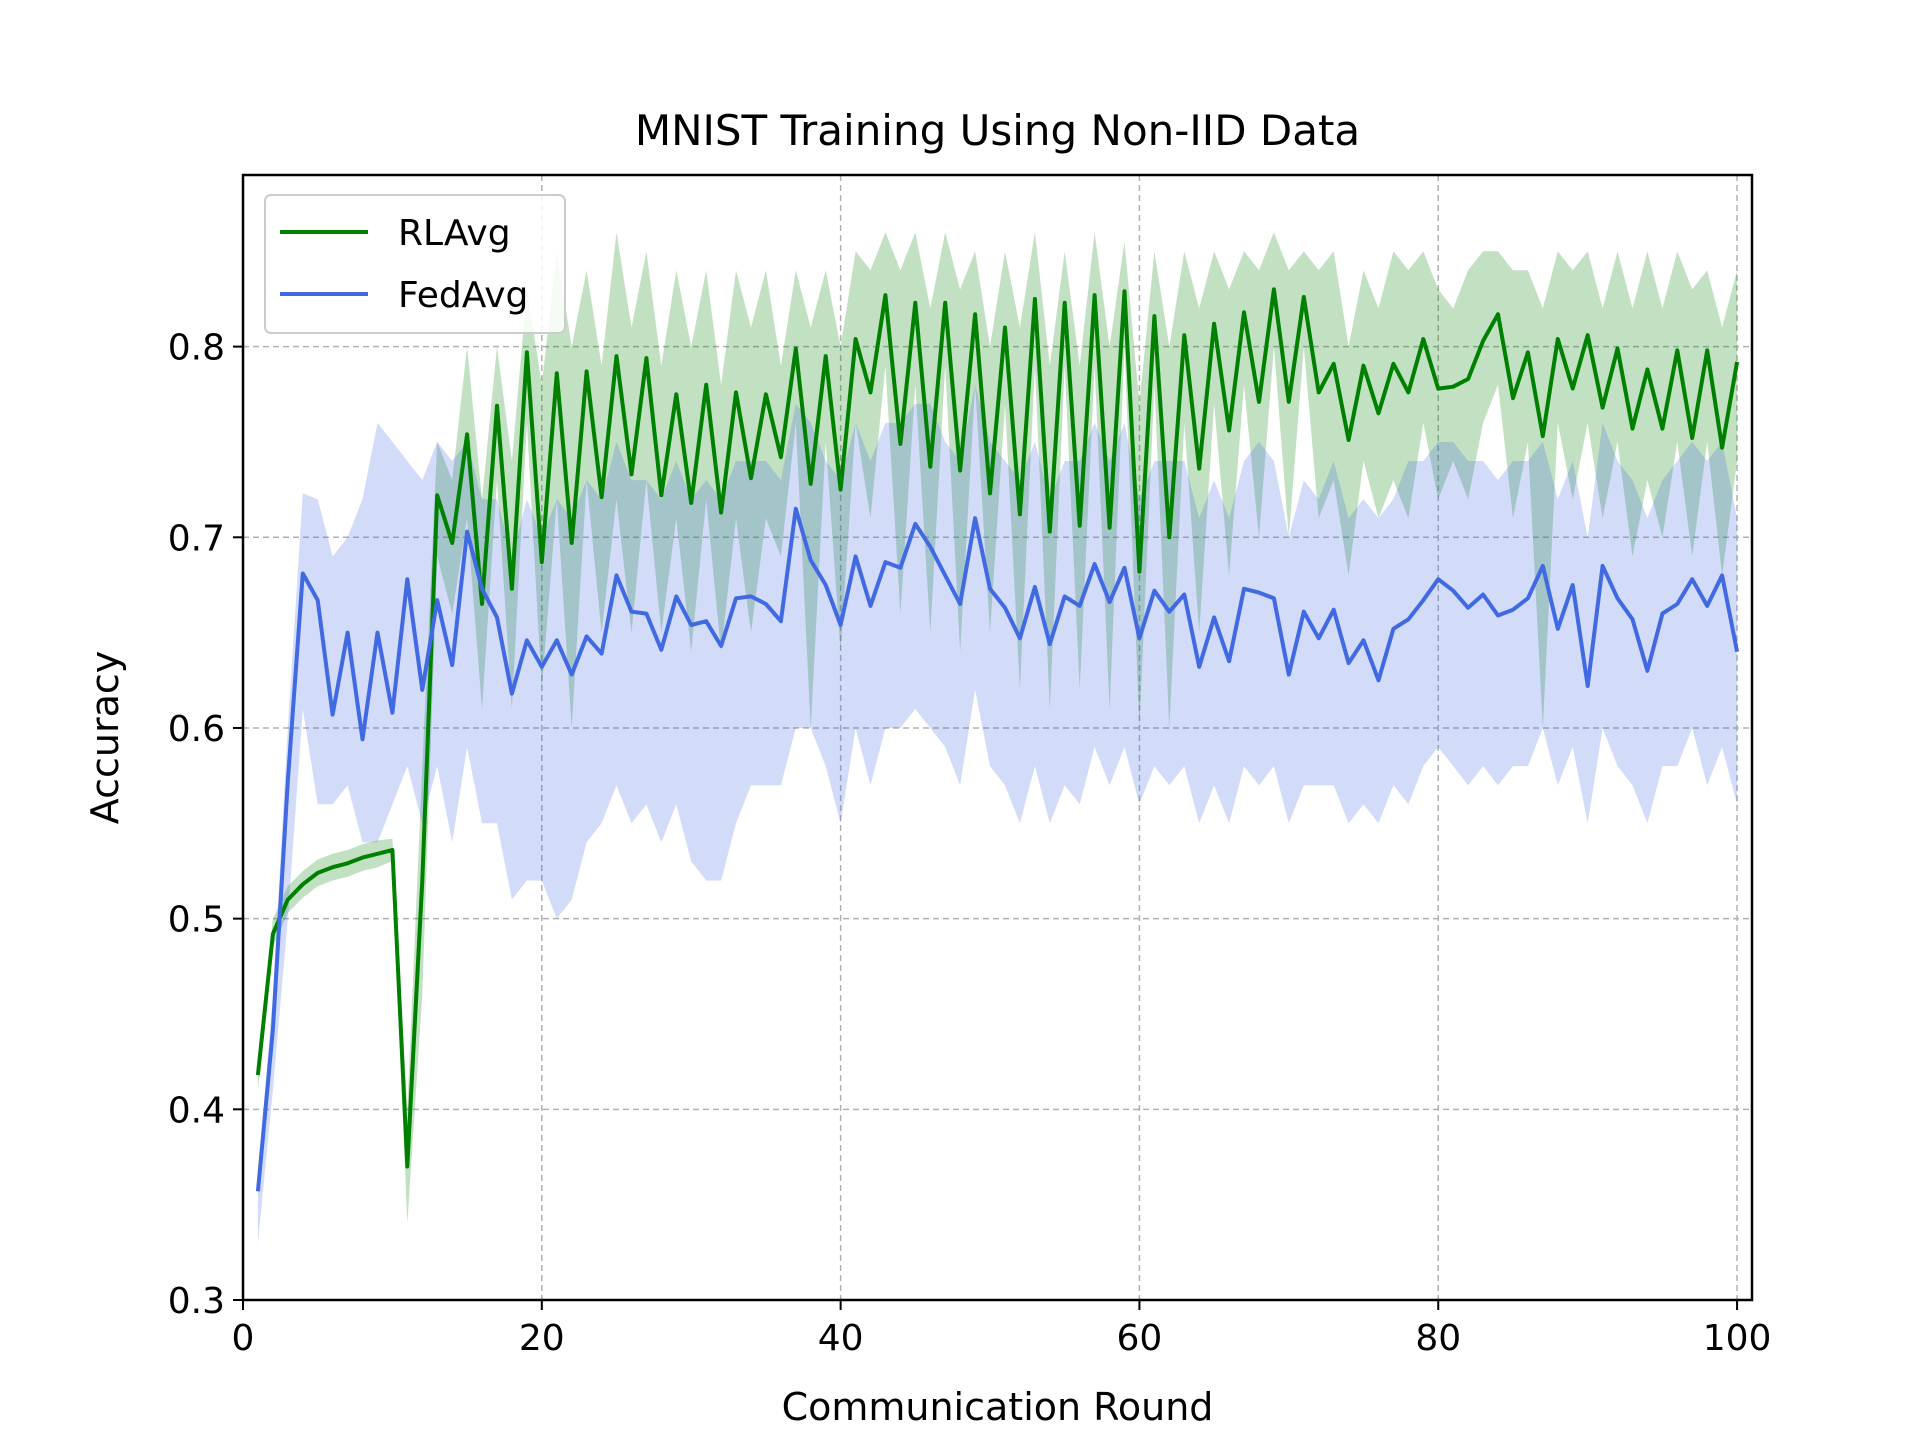 This screenshot has height=1440, width=1920. What do you see at coordinates (243, 1338) in the screenshot?
I see `x-tick-label: 0` at bounding box center [243, 1338].